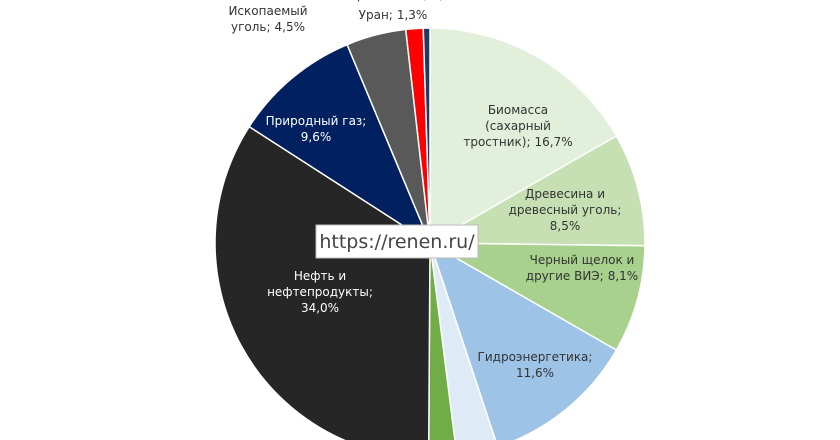 Image resolution: width=840 pixels, height=440 pixels. What do you see at coordinates (320, 308) in the screenshot?
I see `value-label: 34,0%` at bounding box center [320, 308].